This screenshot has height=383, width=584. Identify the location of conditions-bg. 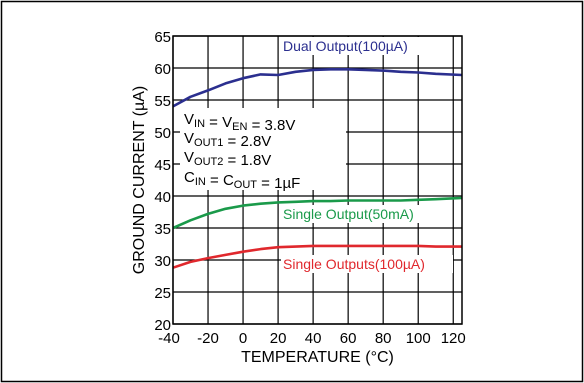
(263, 149).